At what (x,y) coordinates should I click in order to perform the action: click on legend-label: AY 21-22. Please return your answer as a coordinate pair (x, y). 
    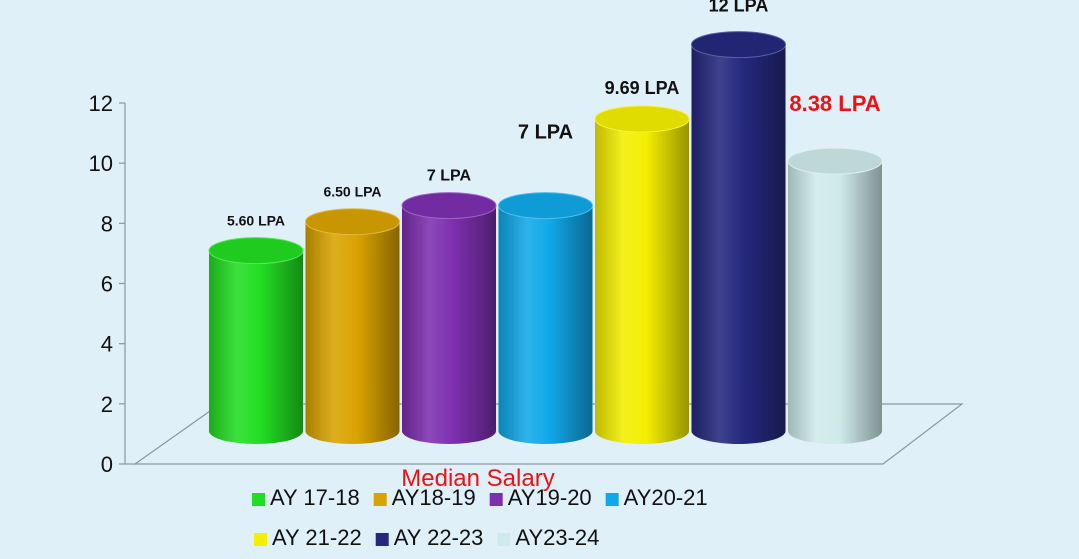
    Looking at the image, I should click on (317, 537).